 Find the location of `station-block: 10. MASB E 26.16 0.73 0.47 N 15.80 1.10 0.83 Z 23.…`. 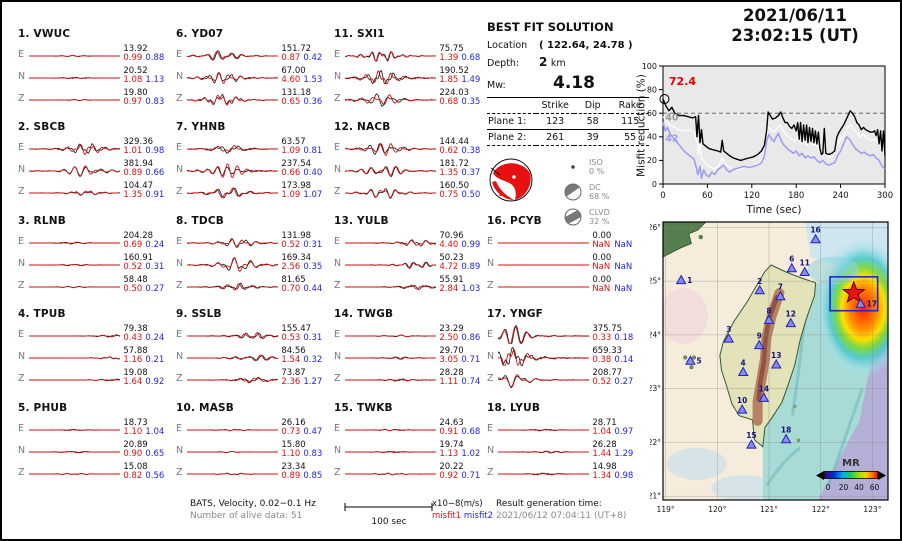

station-block: 10. MASB E 26.16 0.73 0.47 N 15.80 1.10 0.83 Z 23.… is located at coordinates (253, 442).